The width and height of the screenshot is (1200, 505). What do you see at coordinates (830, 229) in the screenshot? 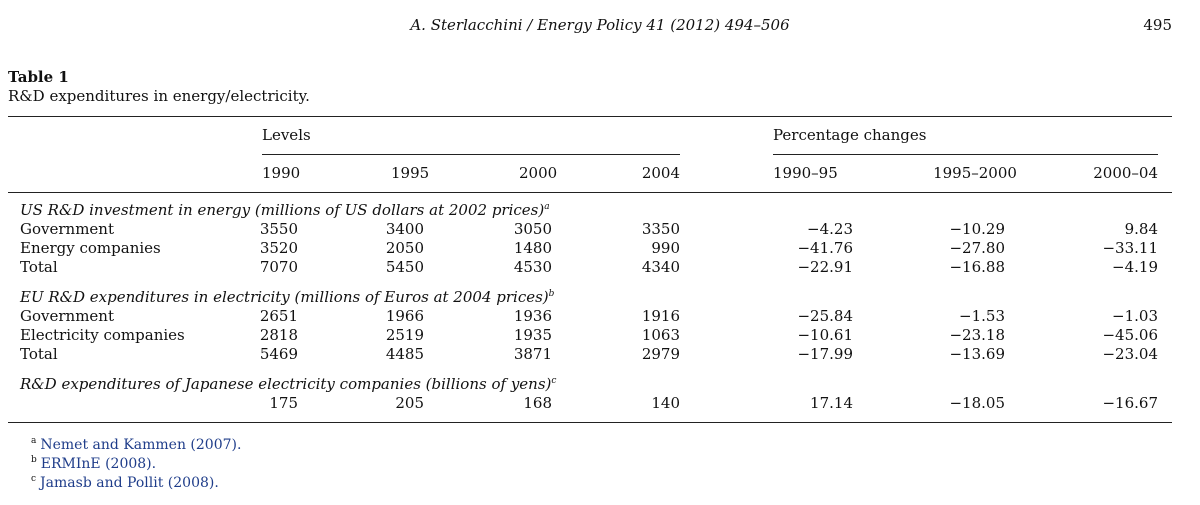
I see `table-cell: −4.23` at bounding box center [830, 229].